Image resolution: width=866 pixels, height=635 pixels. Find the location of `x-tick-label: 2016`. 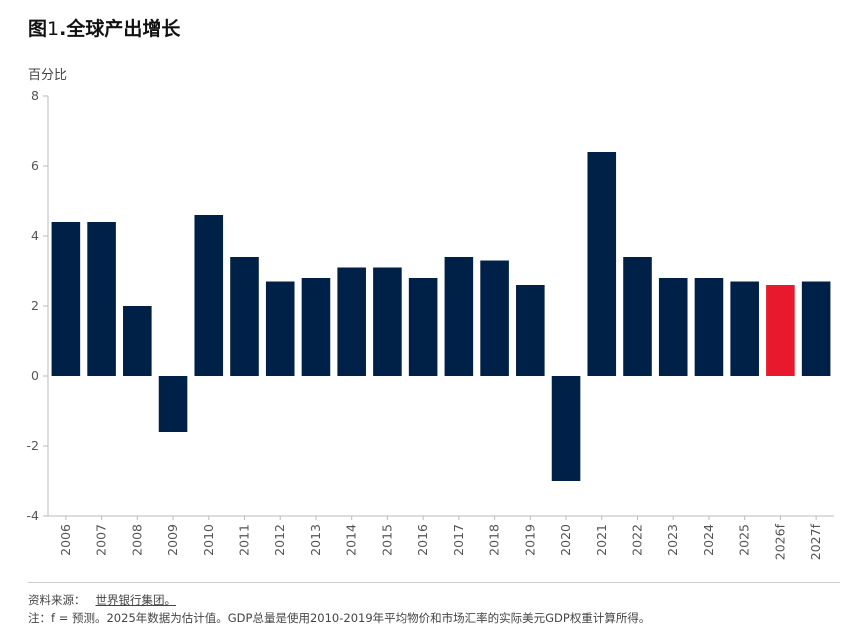

x-tick-label: 2016 is located at coordinates (422, 540).